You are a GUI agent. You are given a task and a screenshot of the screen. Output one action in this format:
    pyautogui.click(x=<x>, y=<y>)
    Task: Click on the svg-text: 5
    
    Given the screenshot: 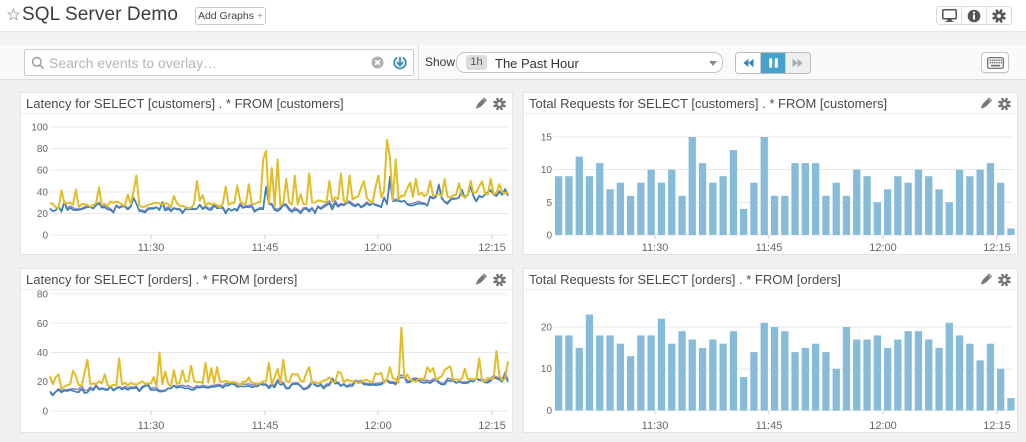 What is the action you would take?
    pyautogui.click(x=549, y=203)
    